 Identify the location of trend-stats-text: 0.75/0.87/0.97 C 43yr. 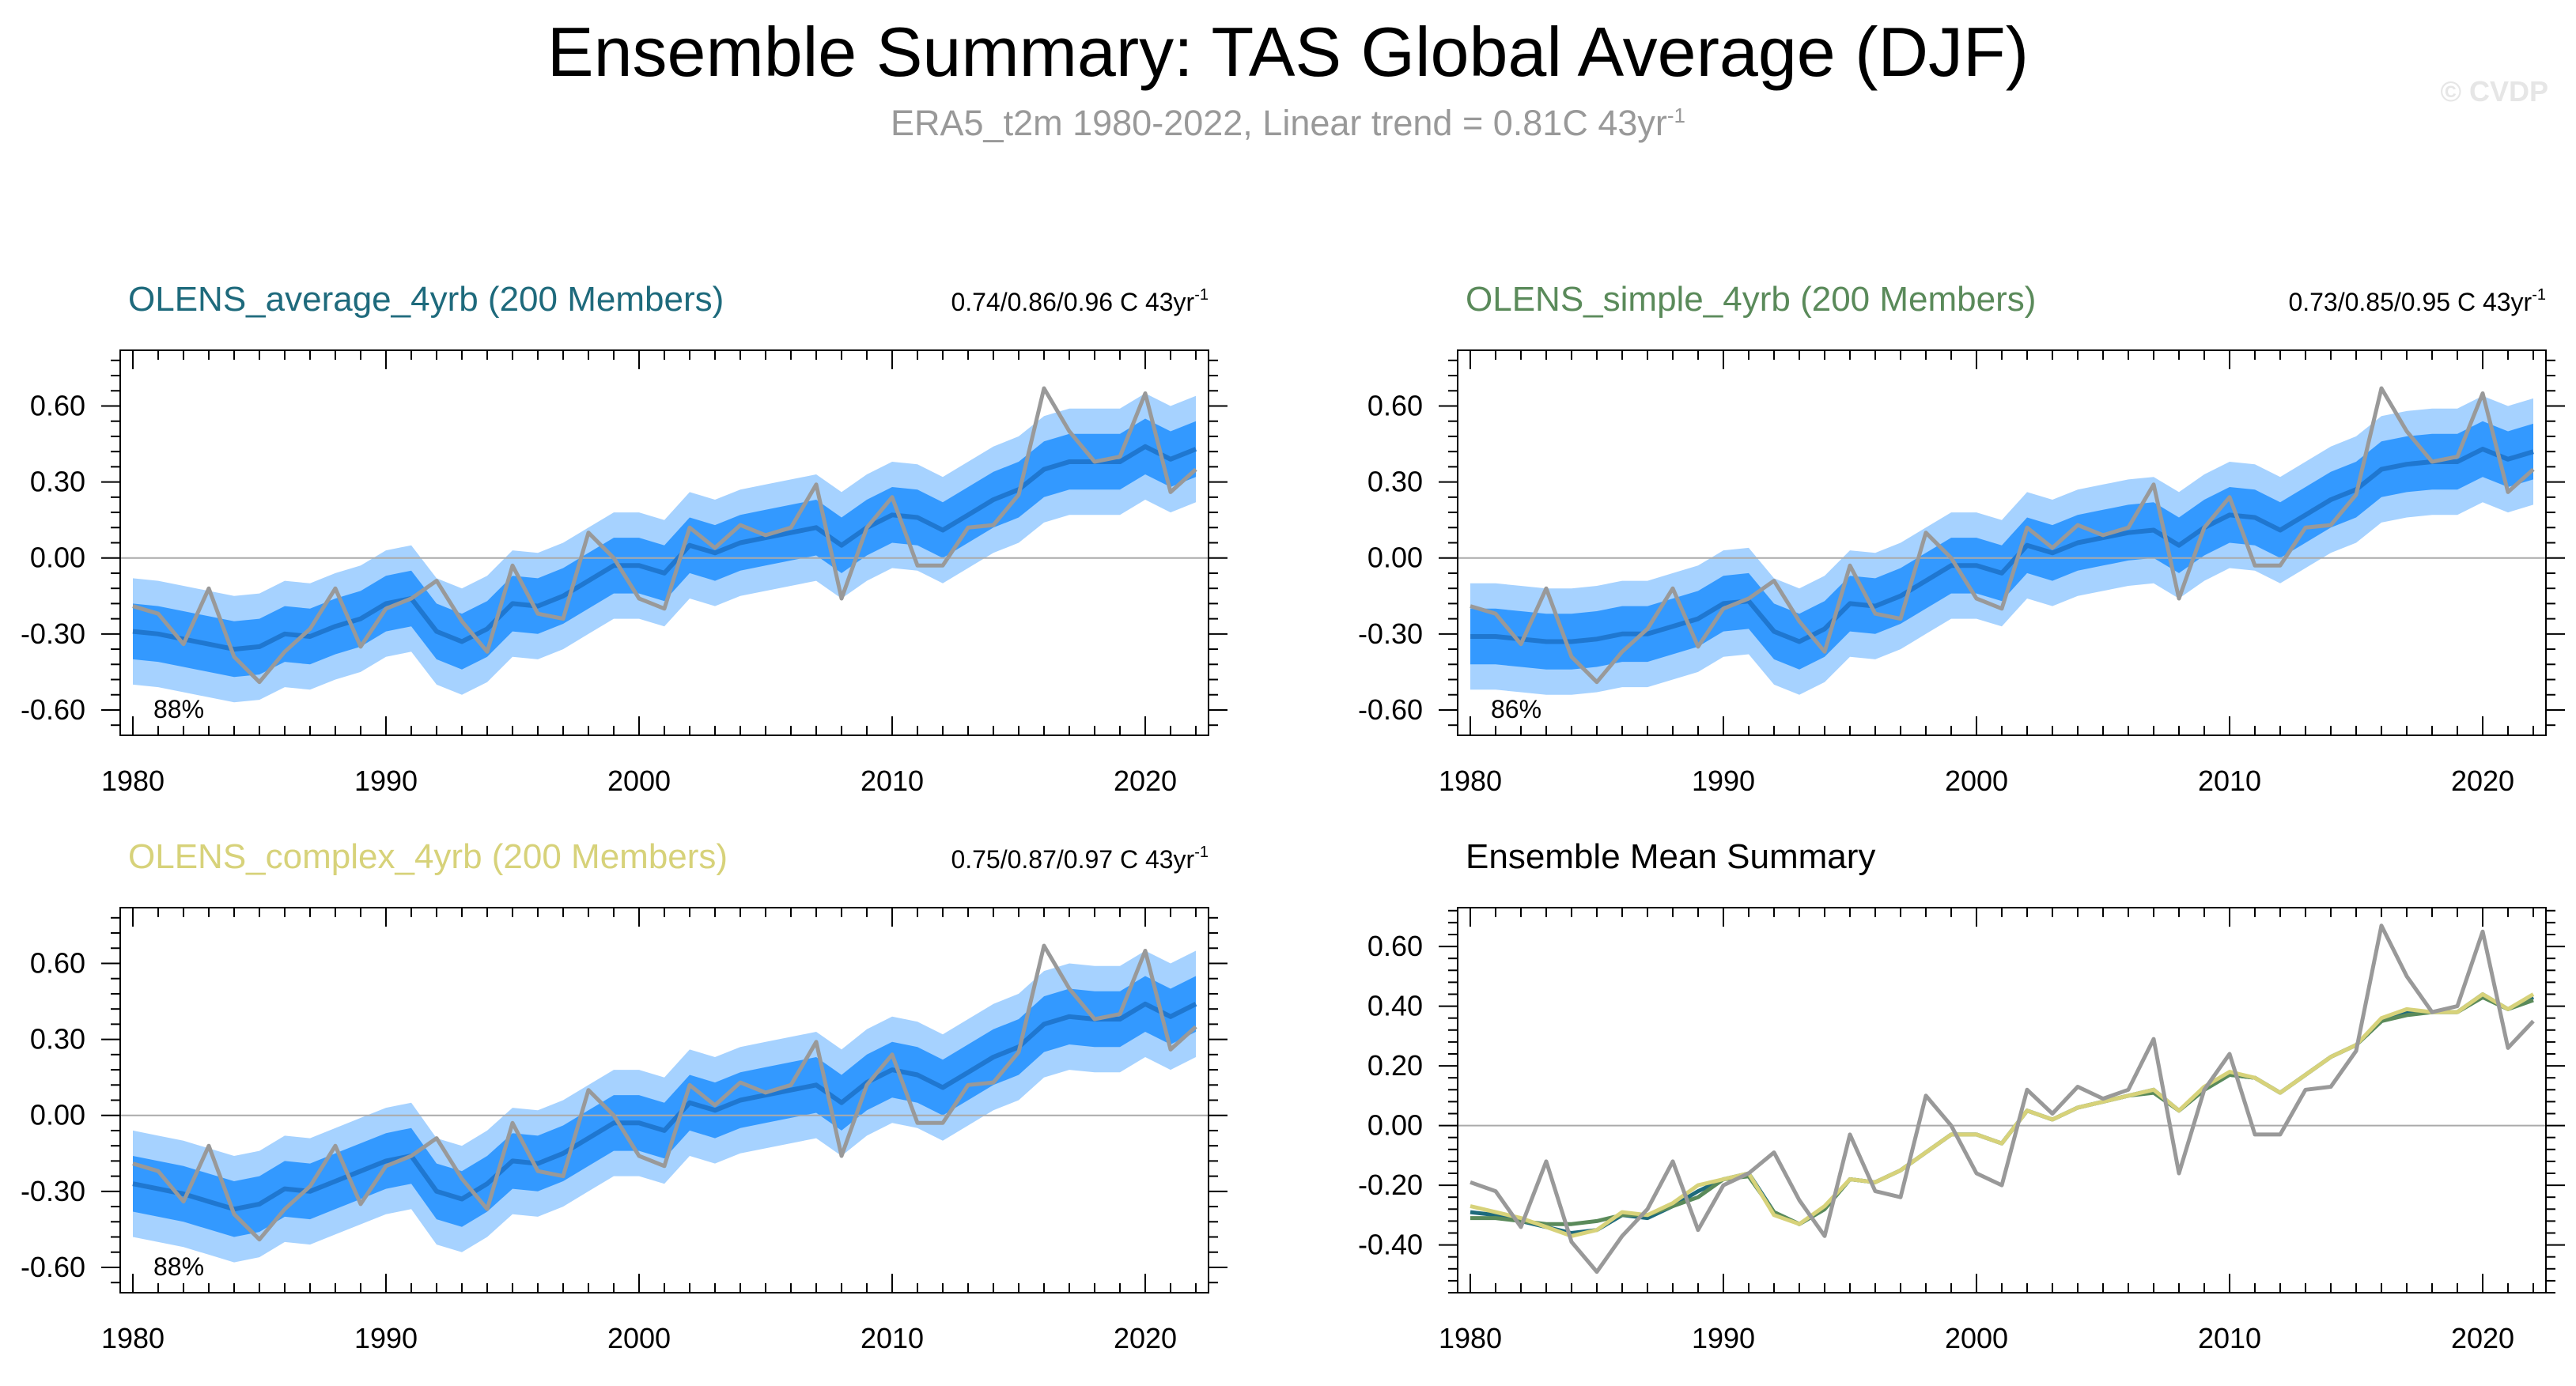
(1073, 859).